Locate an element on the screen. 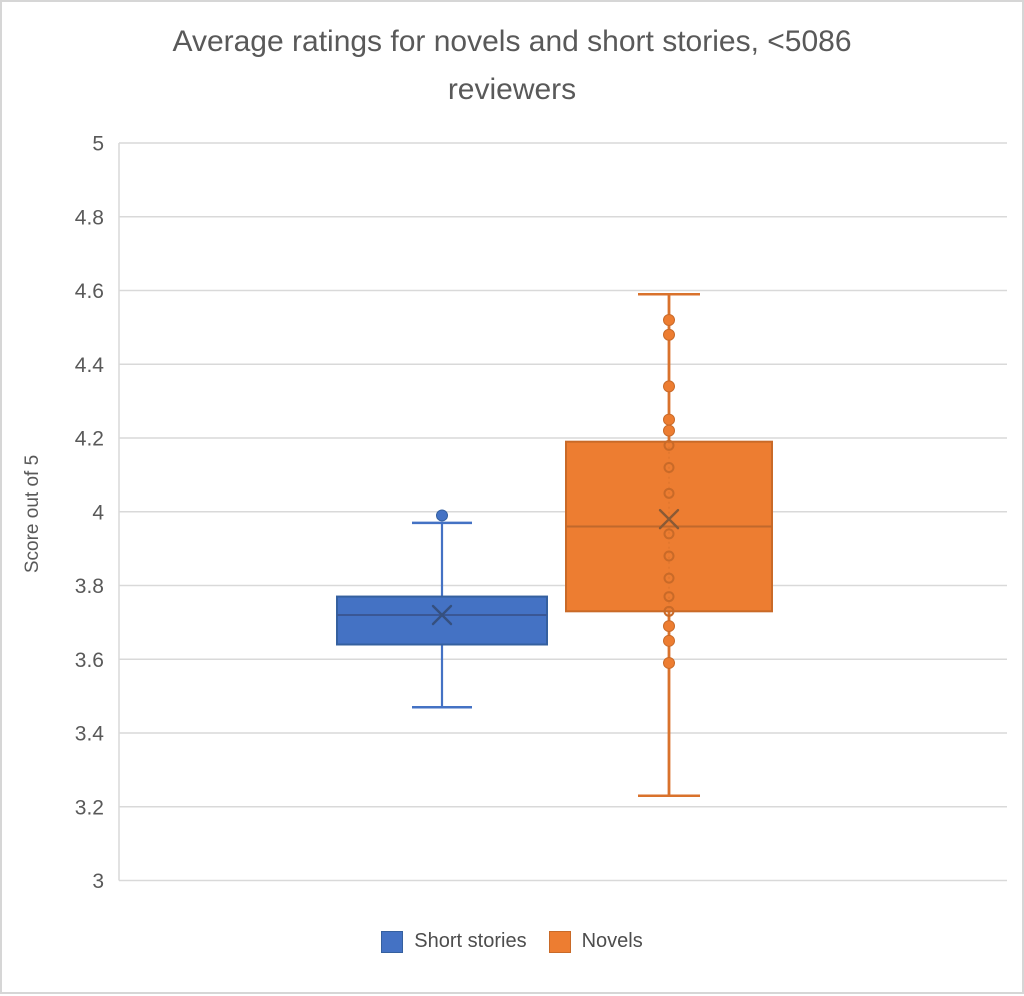 The image size is (1024, 996). chart-title-line-2: reviewers is located at coordinates (512, 89).